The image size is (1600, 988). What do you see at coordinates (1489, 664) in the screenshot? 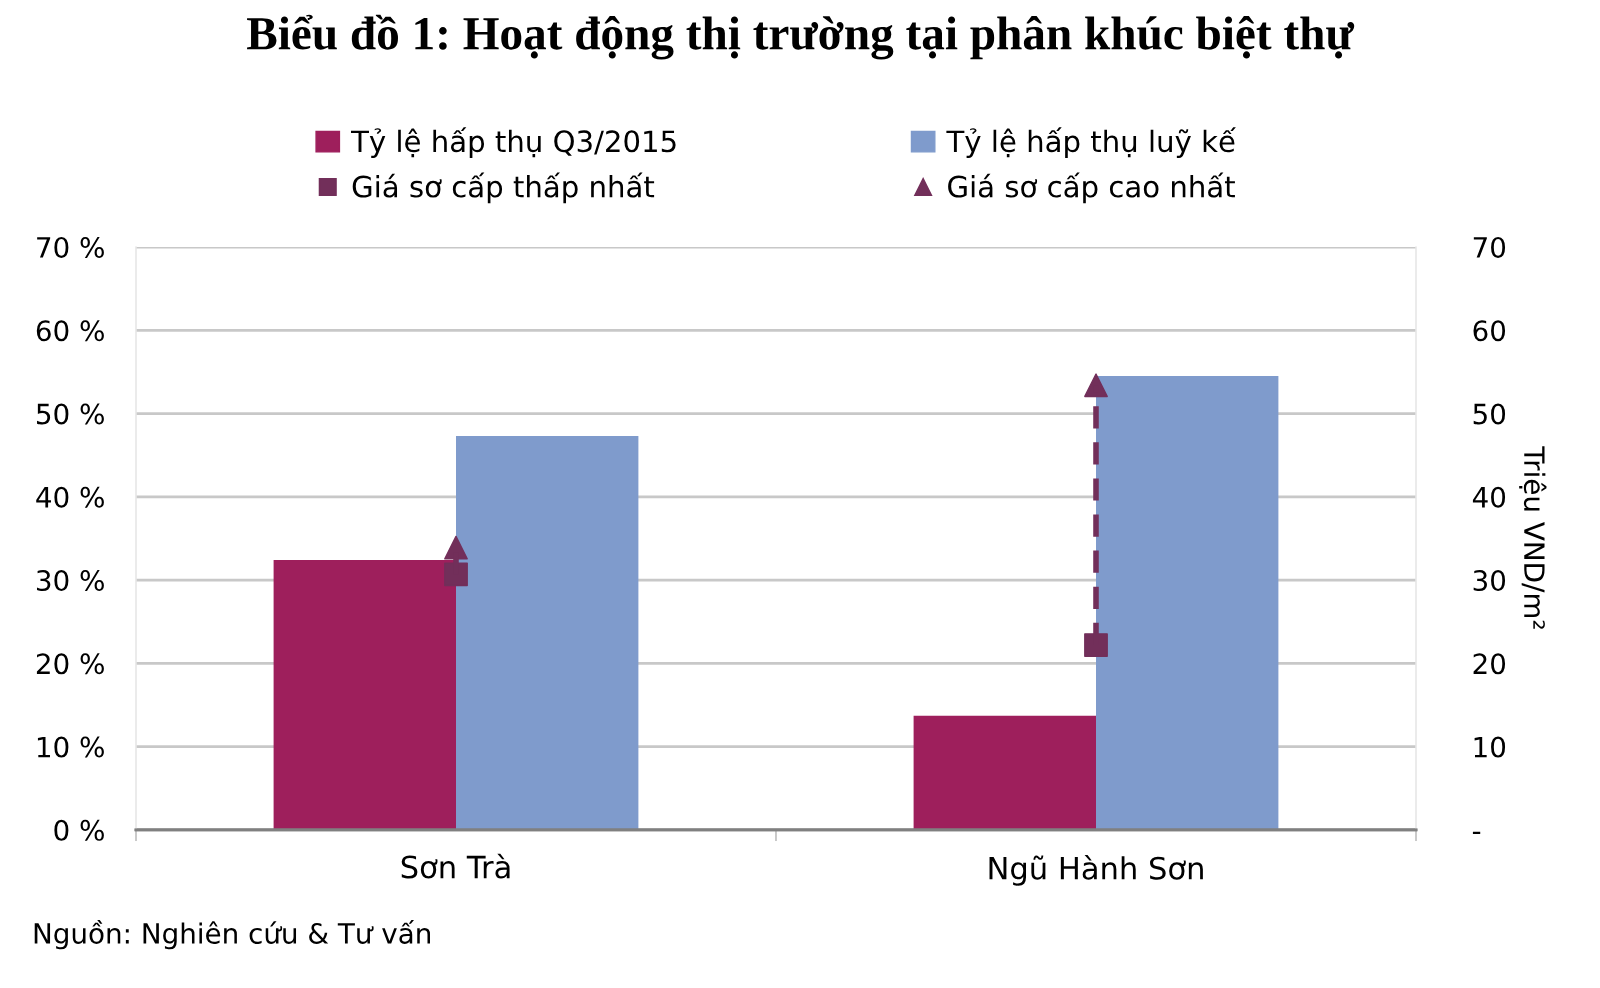
I see `y2-tick-label: 20` at bounding box center [1489, 664].